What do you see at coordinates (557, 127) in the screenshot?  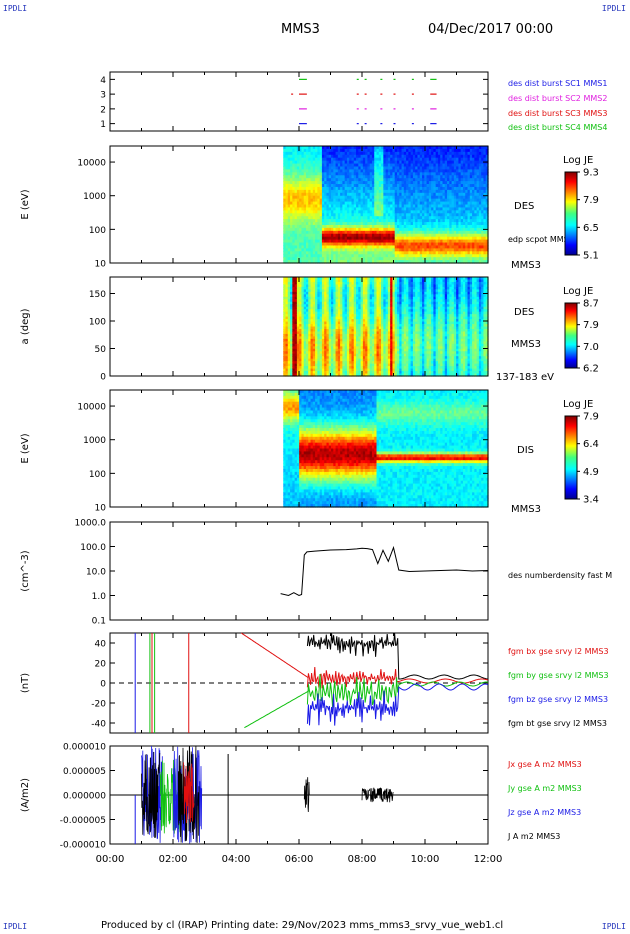 I see `burst-legend-4: des dist burst SC4 MMS4` at bounding box center [557, 127].